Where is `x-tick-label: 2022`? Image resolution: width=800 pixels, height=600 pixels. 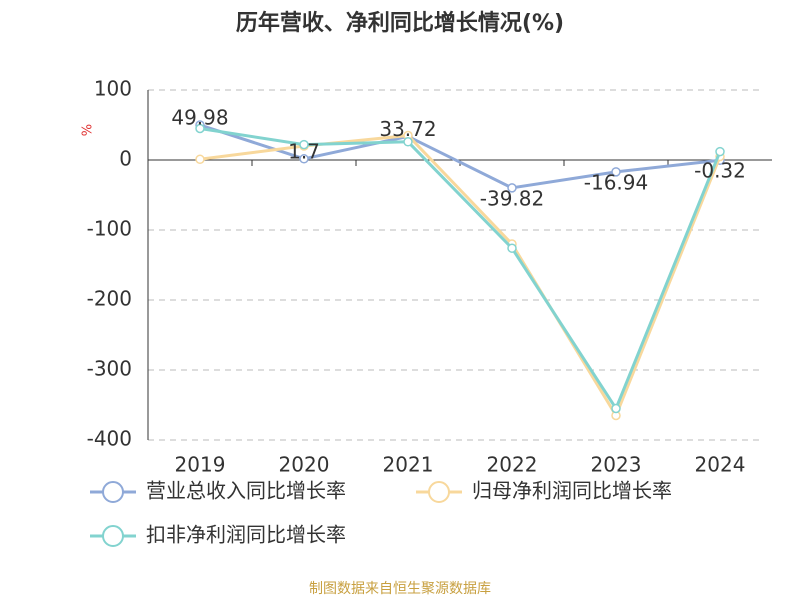 x-tick-label: 2022 is located at coordinates (512, 465).